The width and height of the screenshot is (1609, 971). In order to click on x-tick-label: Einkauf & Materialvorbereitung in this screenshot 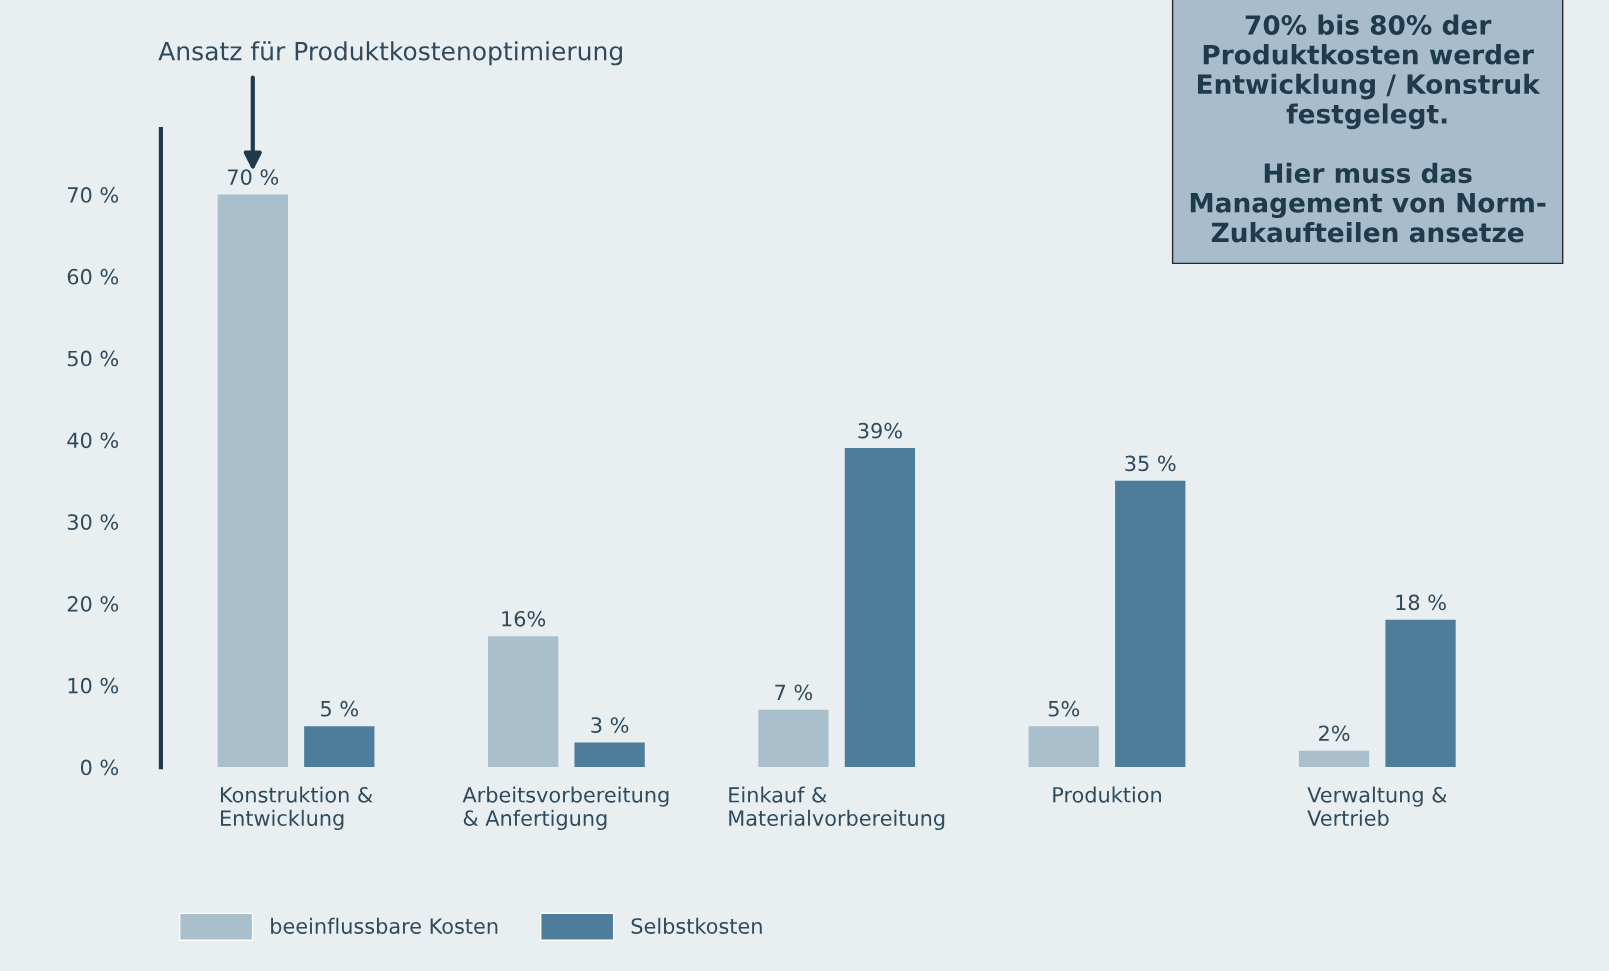, I will do `click(837, 808)`.